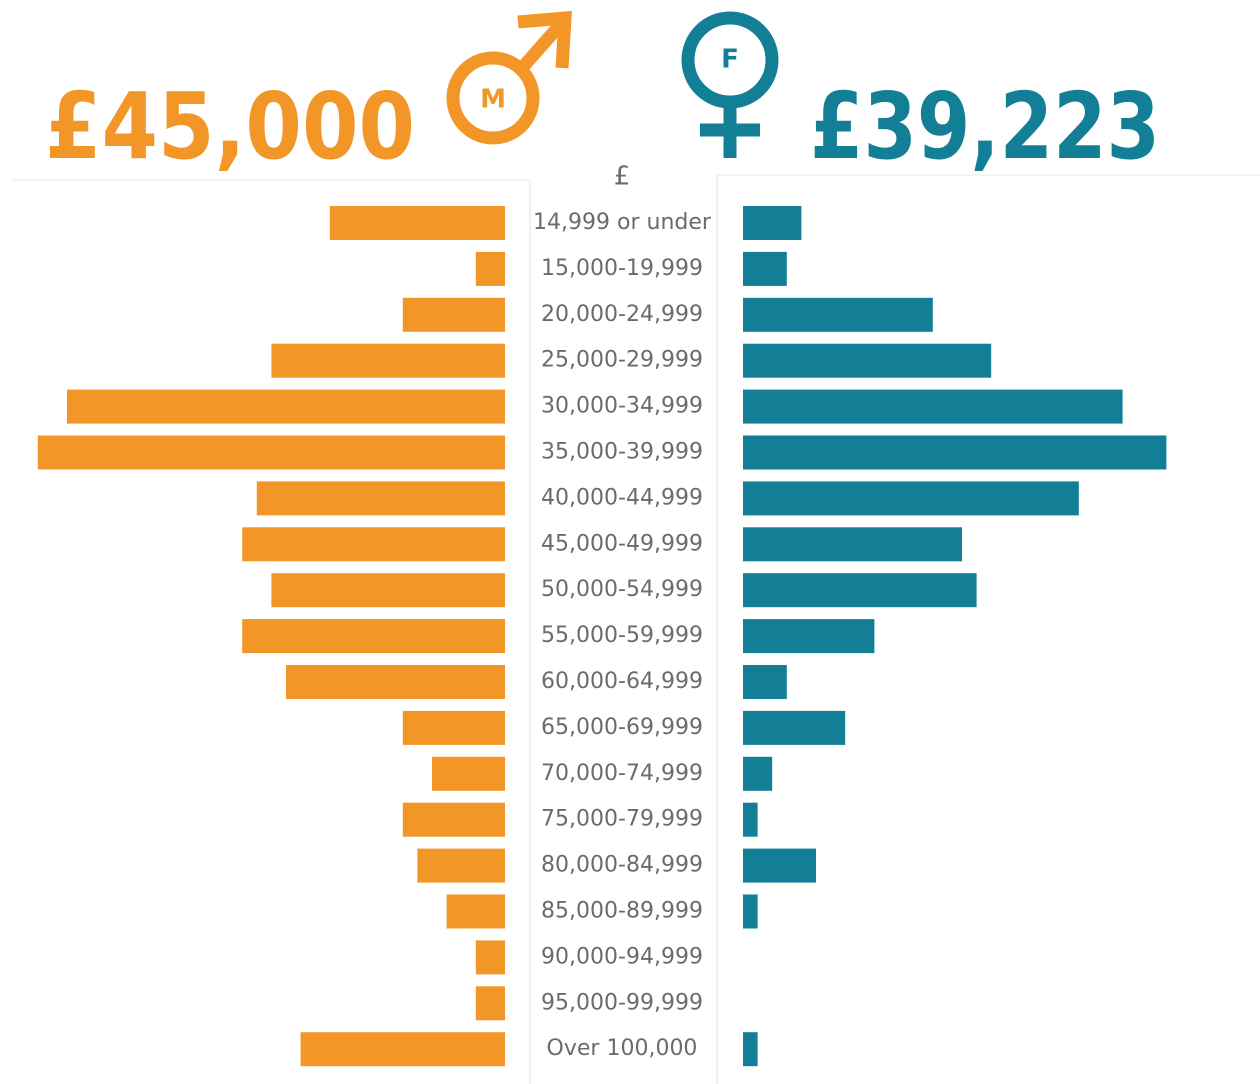 Image resolution: width=1260 pixels, height=1084 pixels. Describe the element at coordinates (622, 865) in the screenshot. I see `category-label: 80,000-84,999` at that location.